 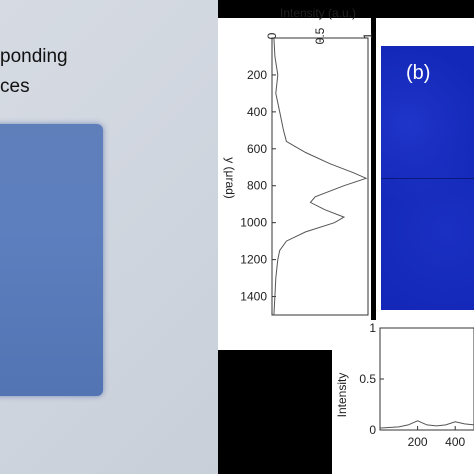 I want to click on profile-x-tick-label: 0.5, so click(x=320, y=35).